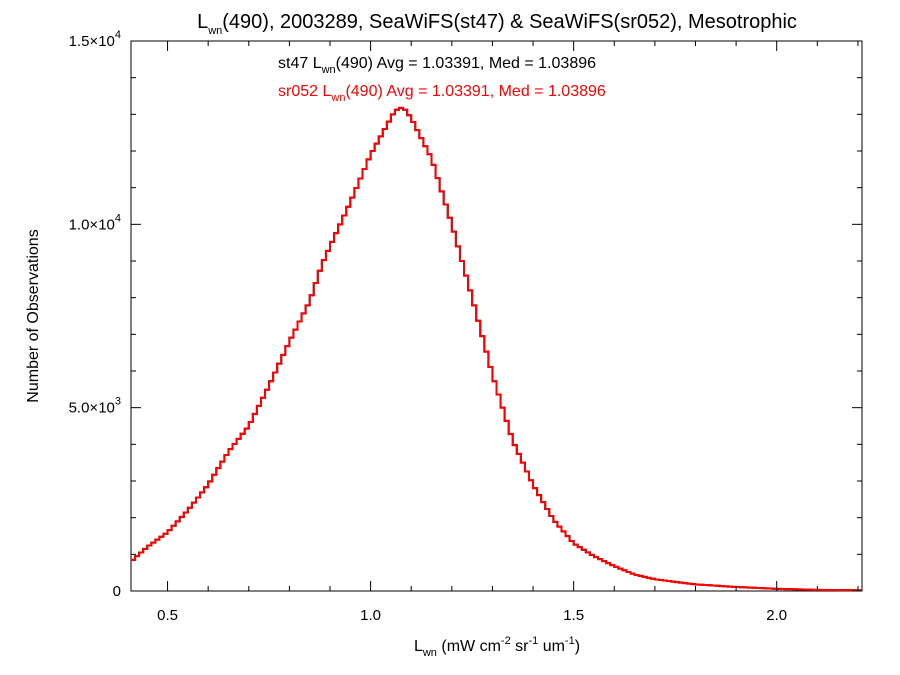  Describe the element at coordinates (570, 641) in the screenshot. I see `x-label-sup3: -1` at that location.